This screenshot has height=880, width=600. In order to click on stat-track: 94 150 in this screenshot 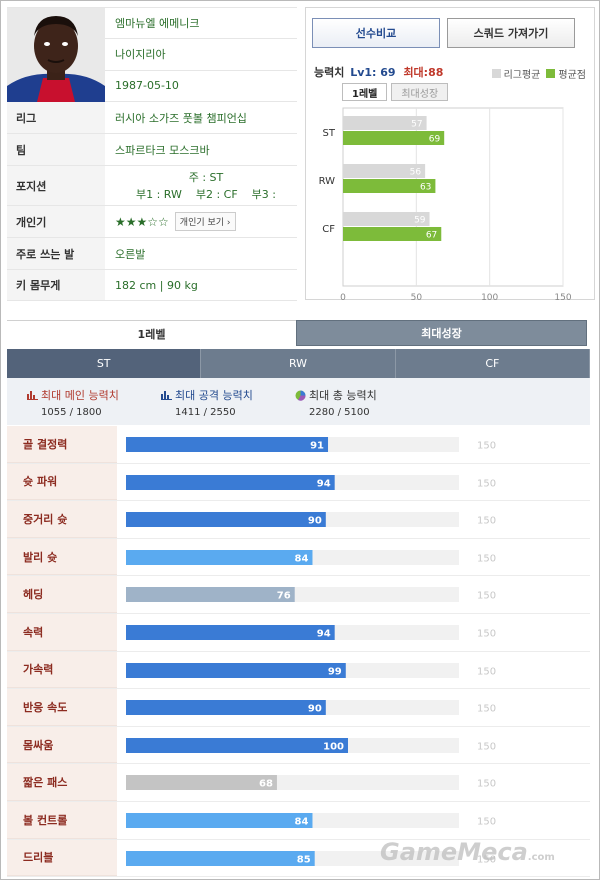, I will do `click(353, 482)`.